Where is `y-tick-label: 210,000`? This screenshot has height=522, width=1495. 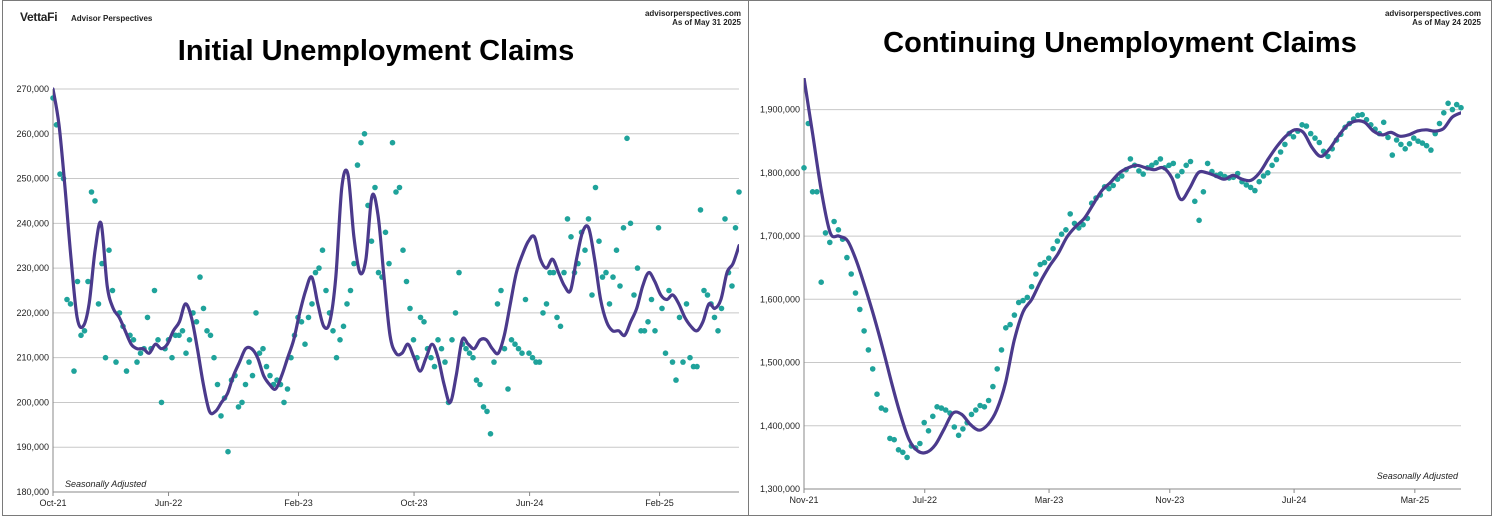
y-tick-label: 210,000 is located at coordinates (32, 358).